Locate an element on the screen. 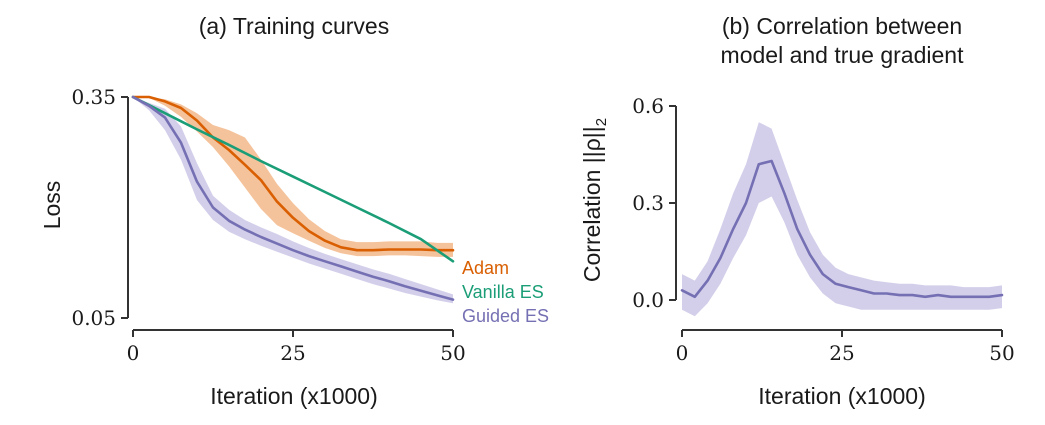 Image resolution: width=1045 pixels, height=425 pixels. panel-b-ytick-label-2: 0.6 is located at coordinates (648, 106).